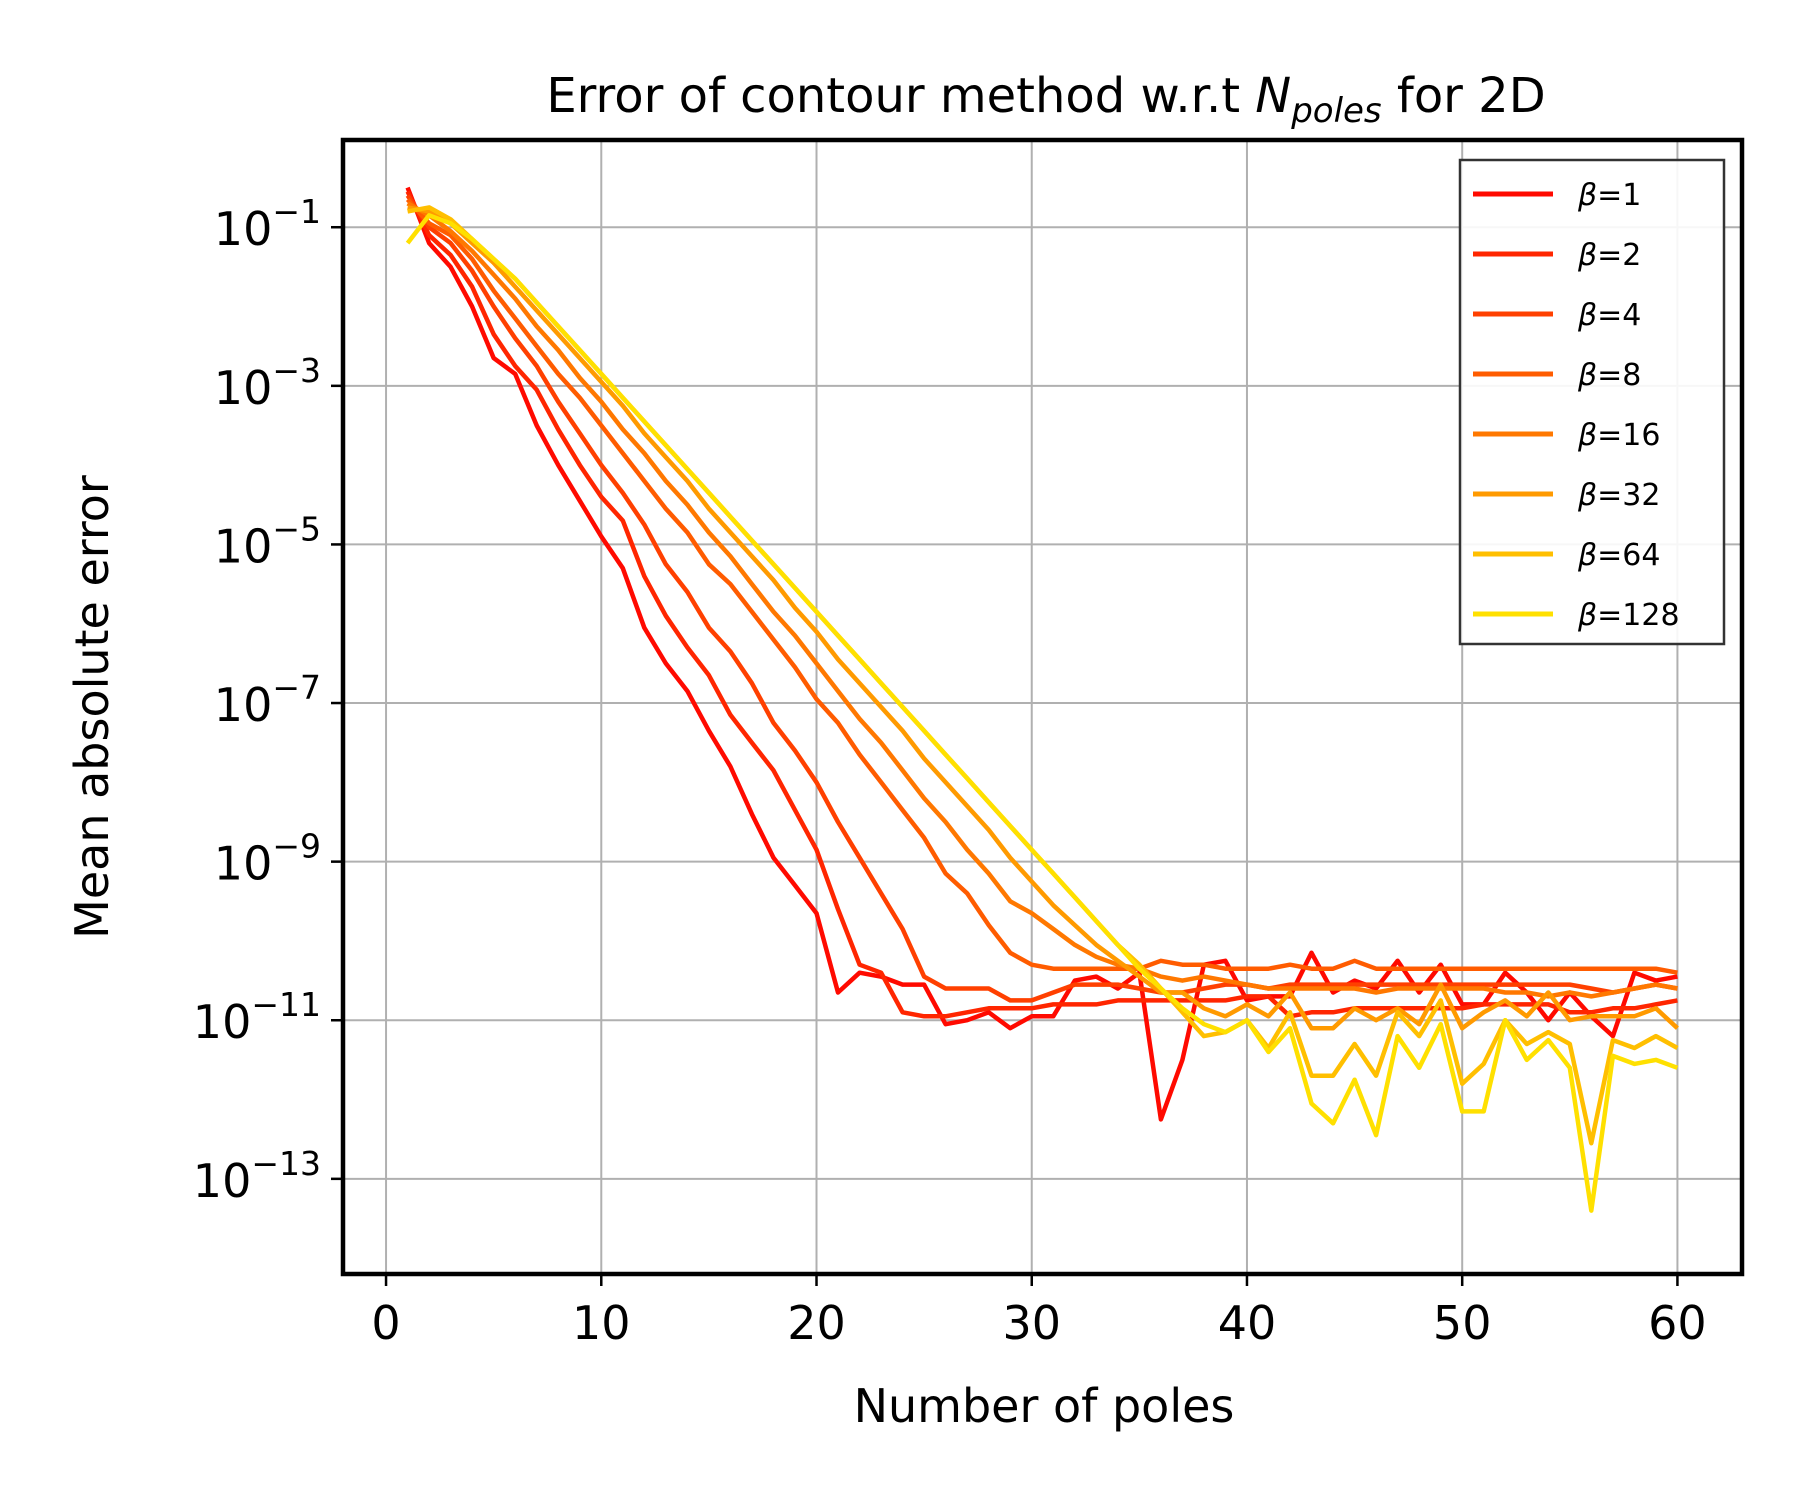 The image size is (1800, 1500). I want to click on y-axis-title: Mean absolute error, so click(92, 707).